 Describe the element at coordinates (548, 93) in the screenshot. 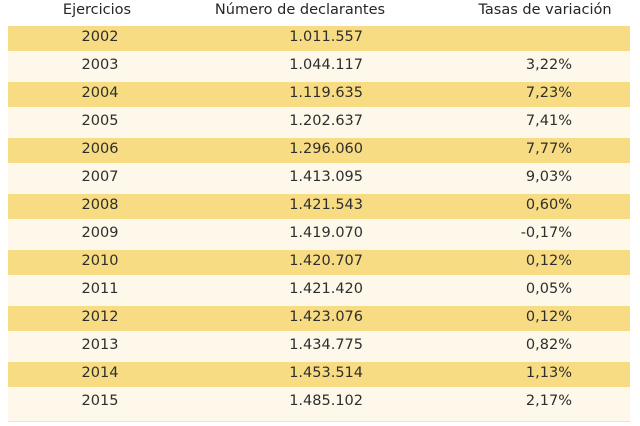

I see `rate-cell: 7,23%` at that location.